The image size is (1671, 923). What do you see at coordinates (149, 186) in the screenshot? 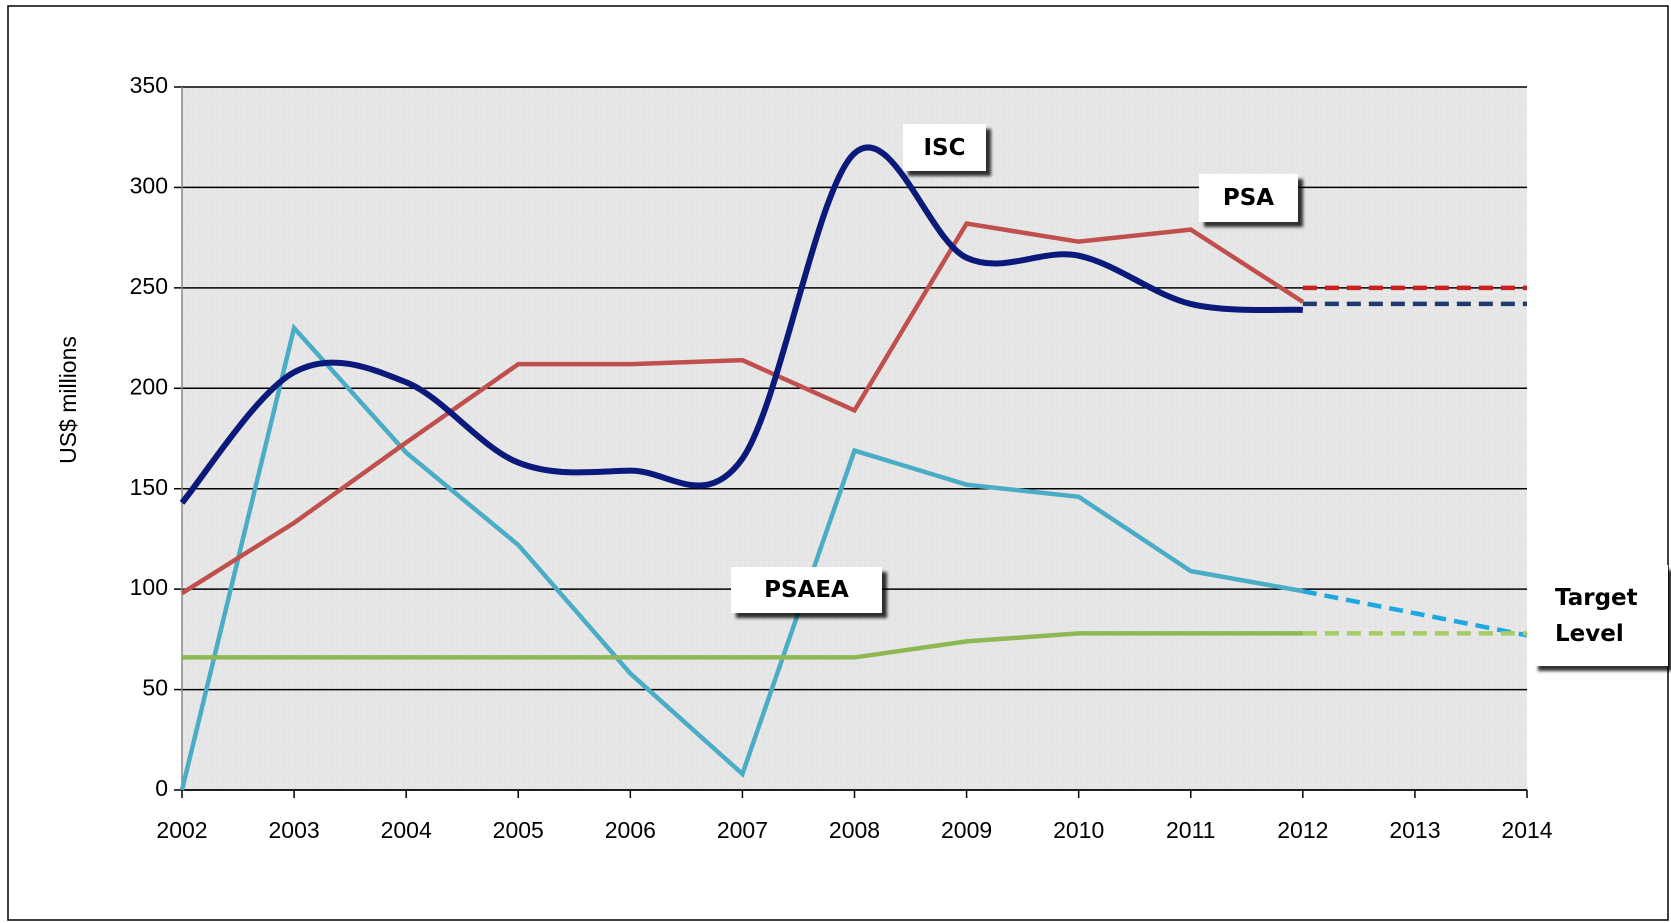
I see `y-tick-label: 300` at bounding box center [149, 186].